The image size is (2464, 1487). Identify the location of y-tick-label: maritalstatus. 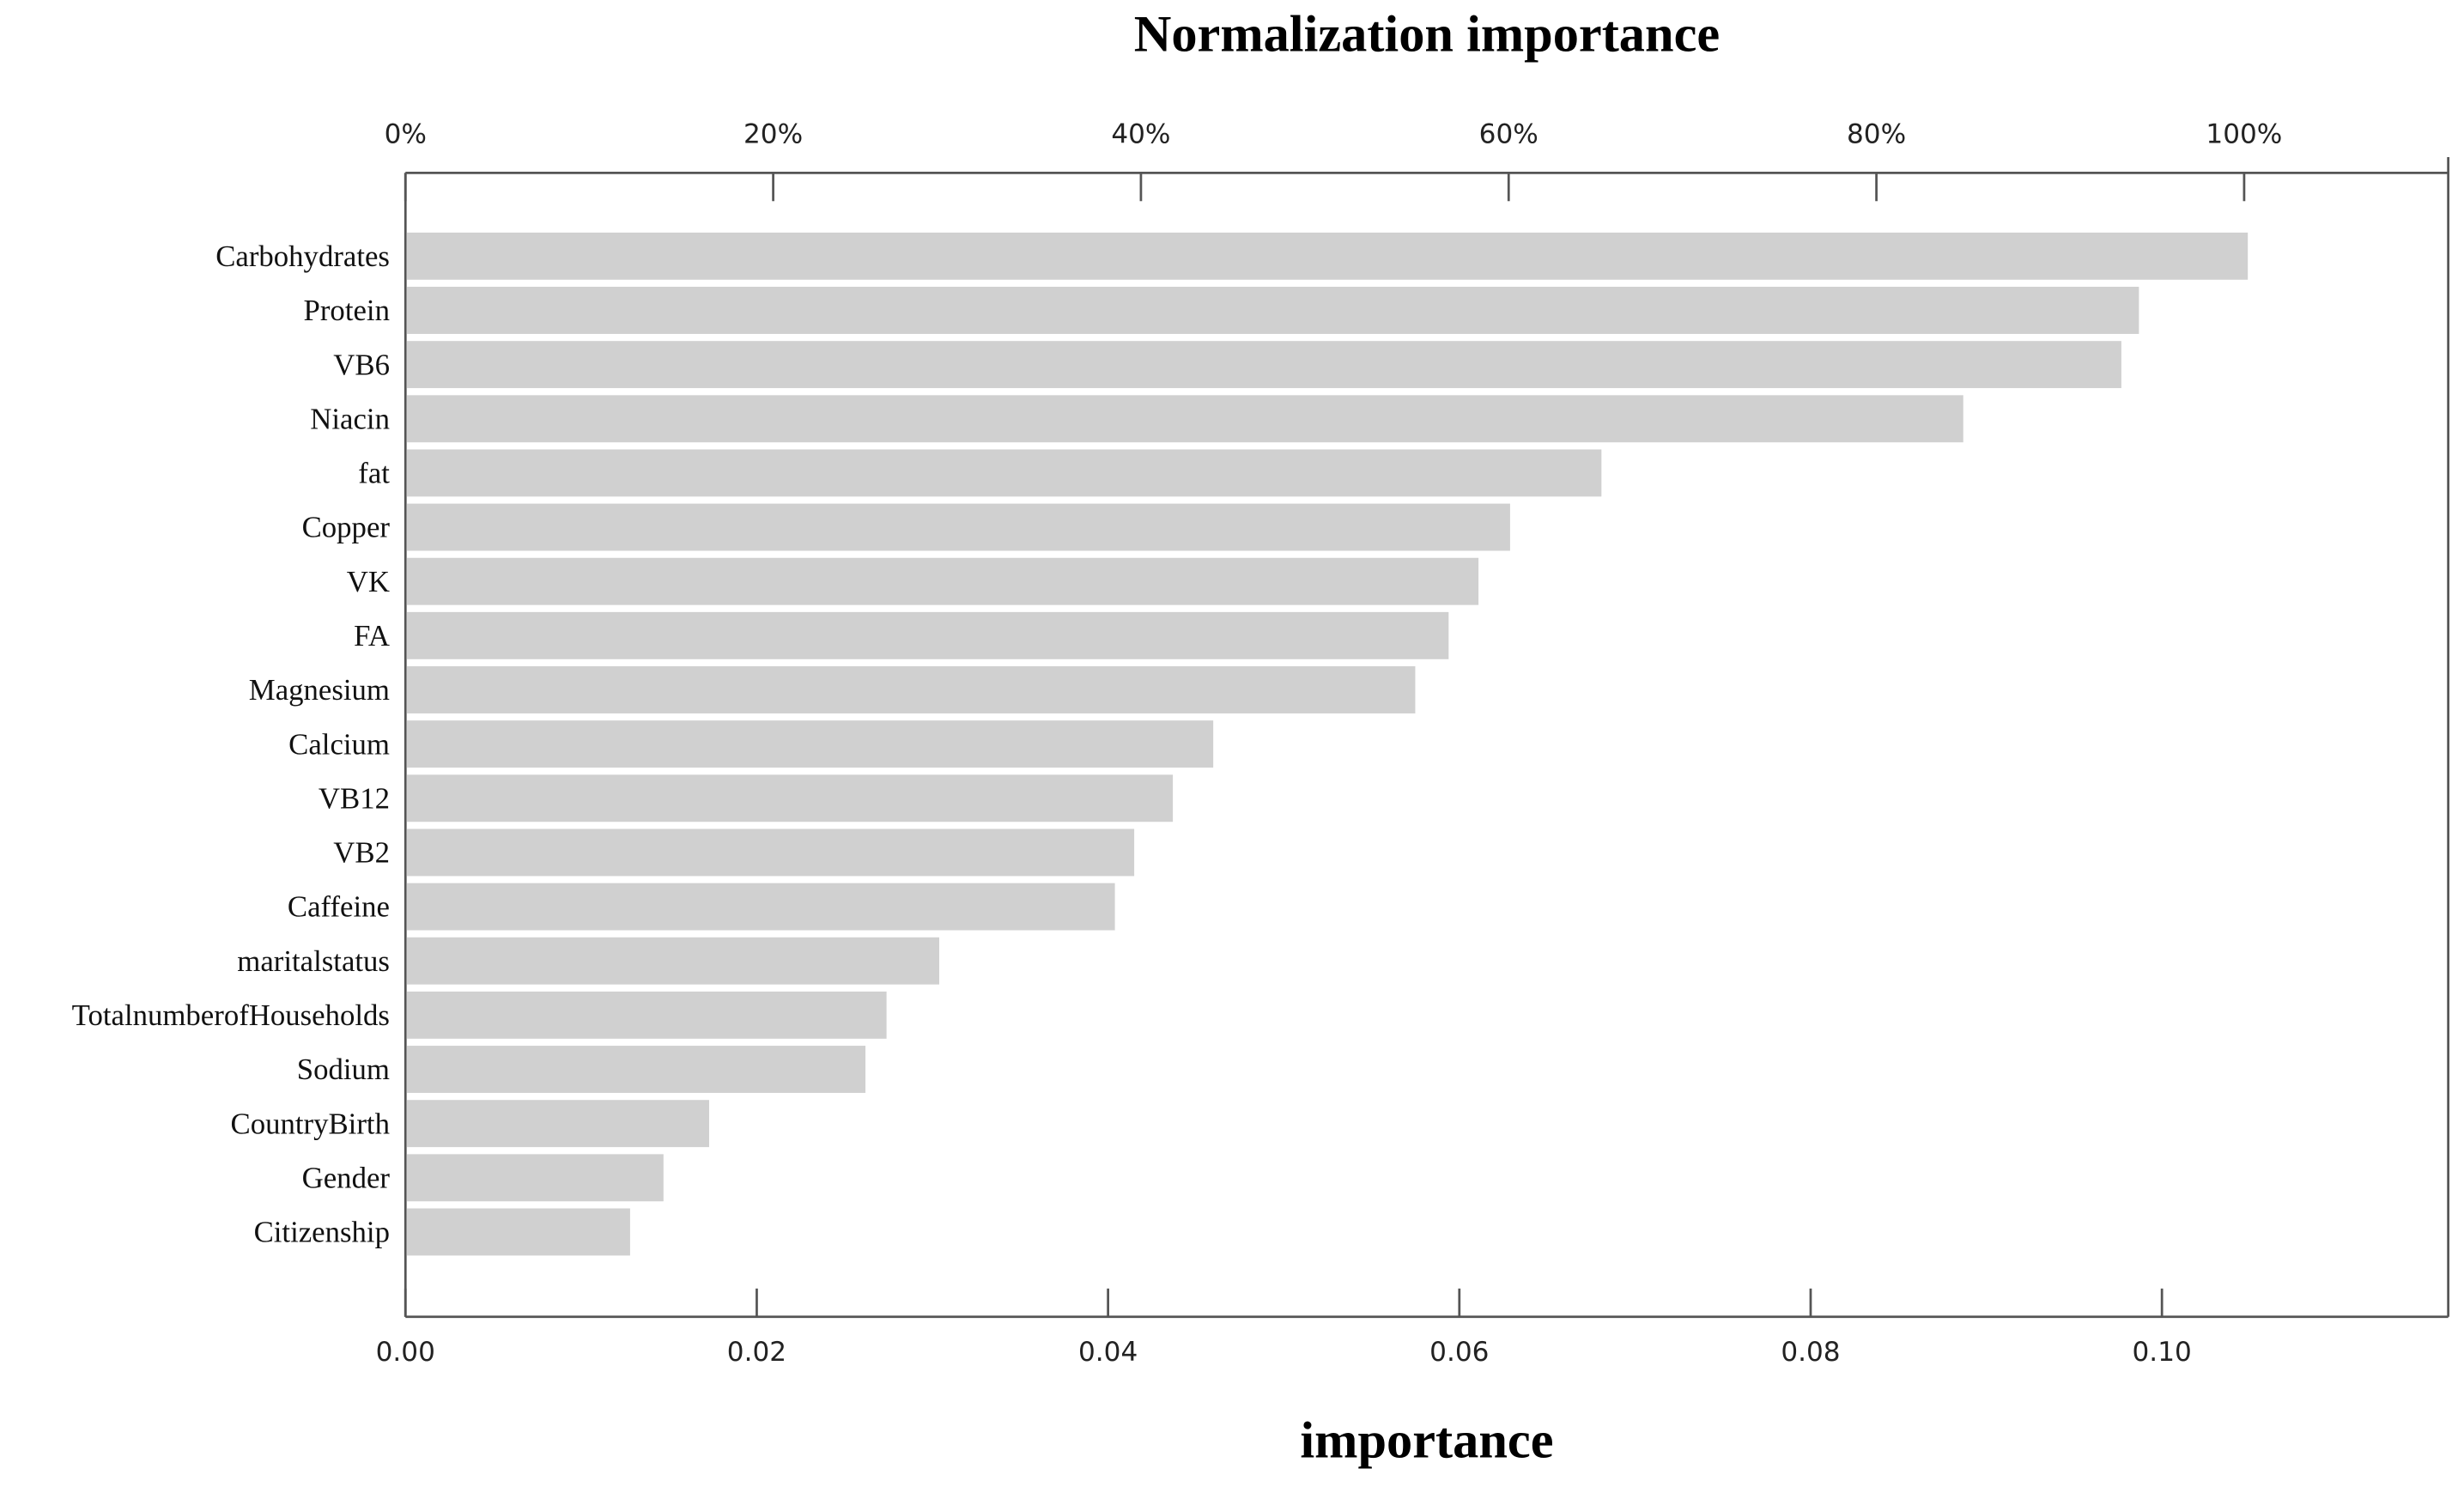
(313, 961).